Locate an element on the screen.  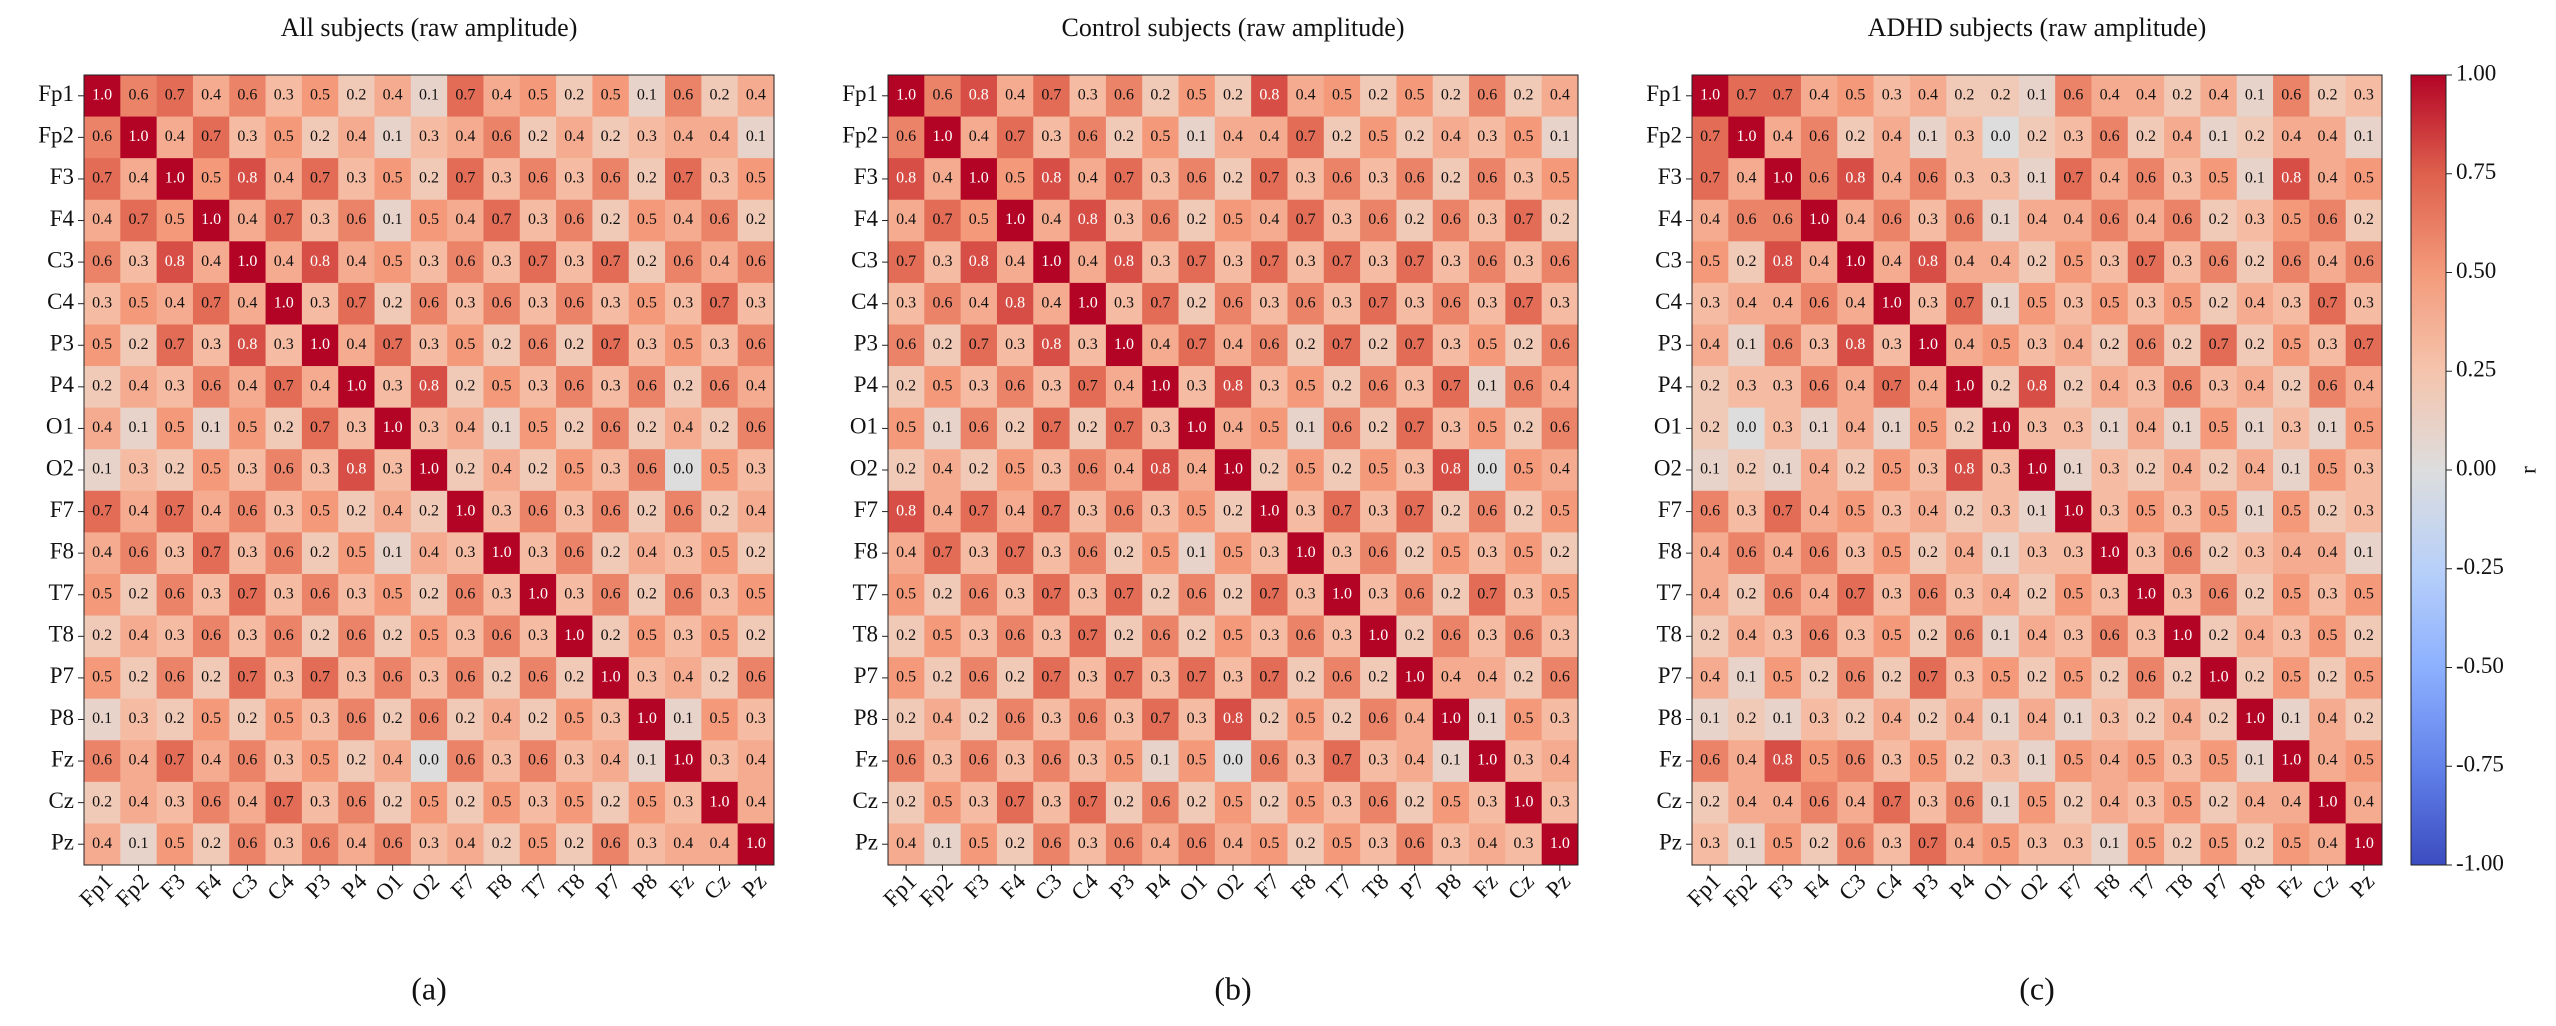
x-tick-label: Fz is located at coordinates (1486, 886).